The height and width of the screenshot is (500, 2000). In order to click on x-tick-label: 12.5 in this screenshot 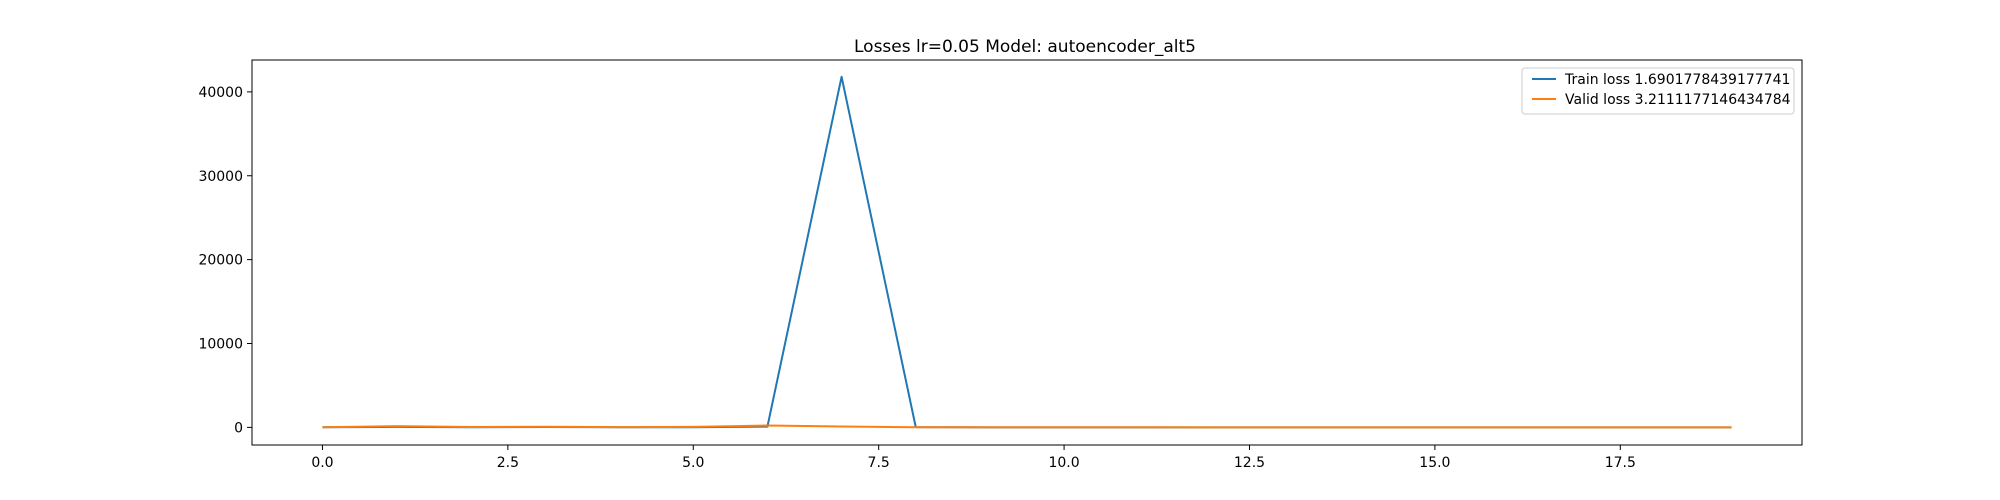, I will do `click(1249, 463)`.